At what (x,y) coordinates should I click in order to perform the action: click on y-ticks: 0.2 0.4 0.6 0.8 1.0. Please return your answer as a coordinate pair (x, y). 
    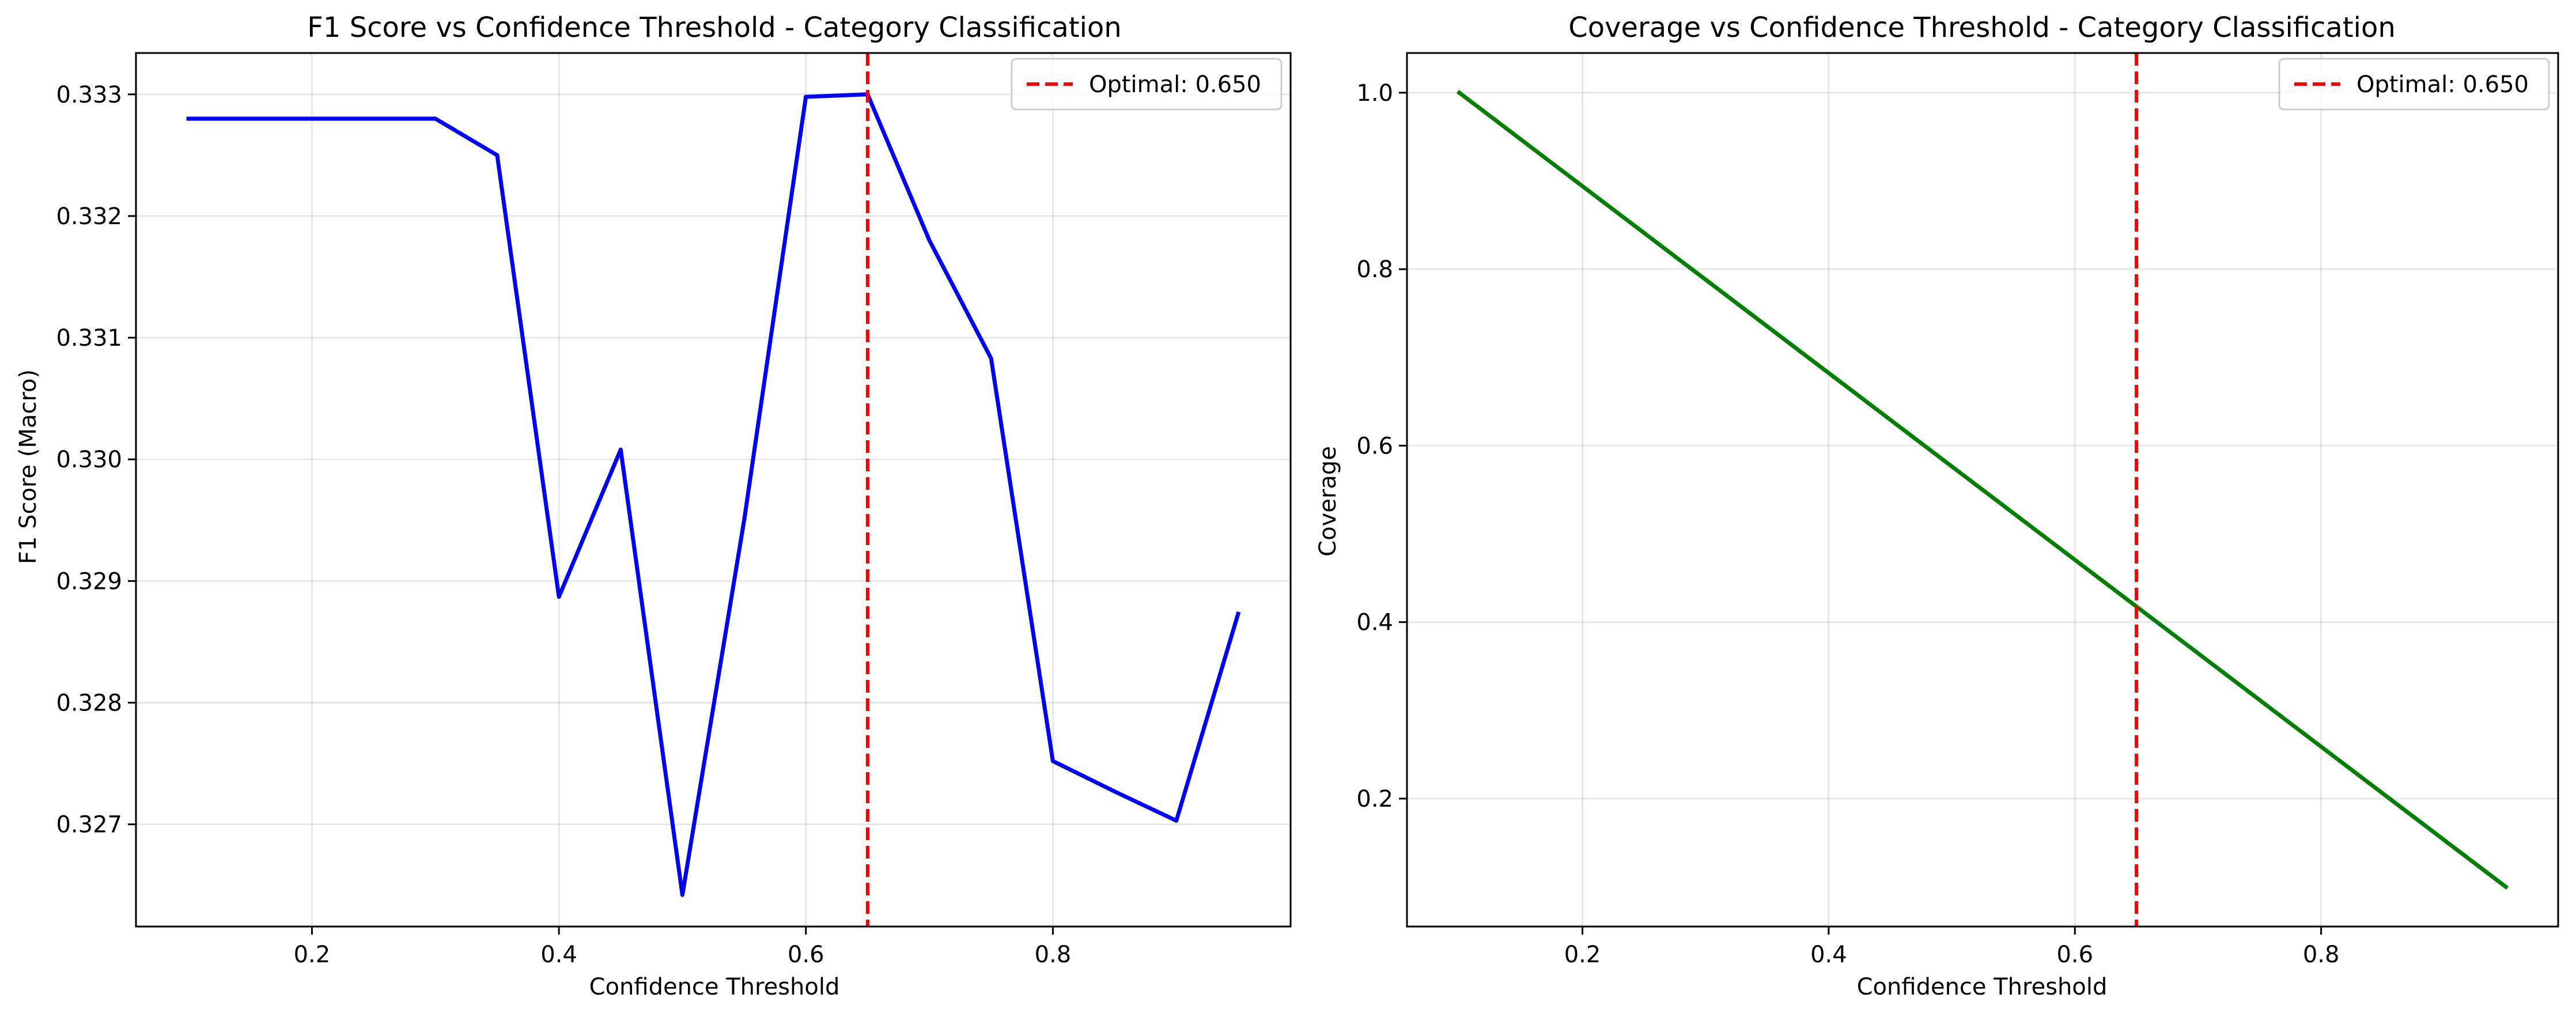
    Looking at the image, I should click on (1381, 446).